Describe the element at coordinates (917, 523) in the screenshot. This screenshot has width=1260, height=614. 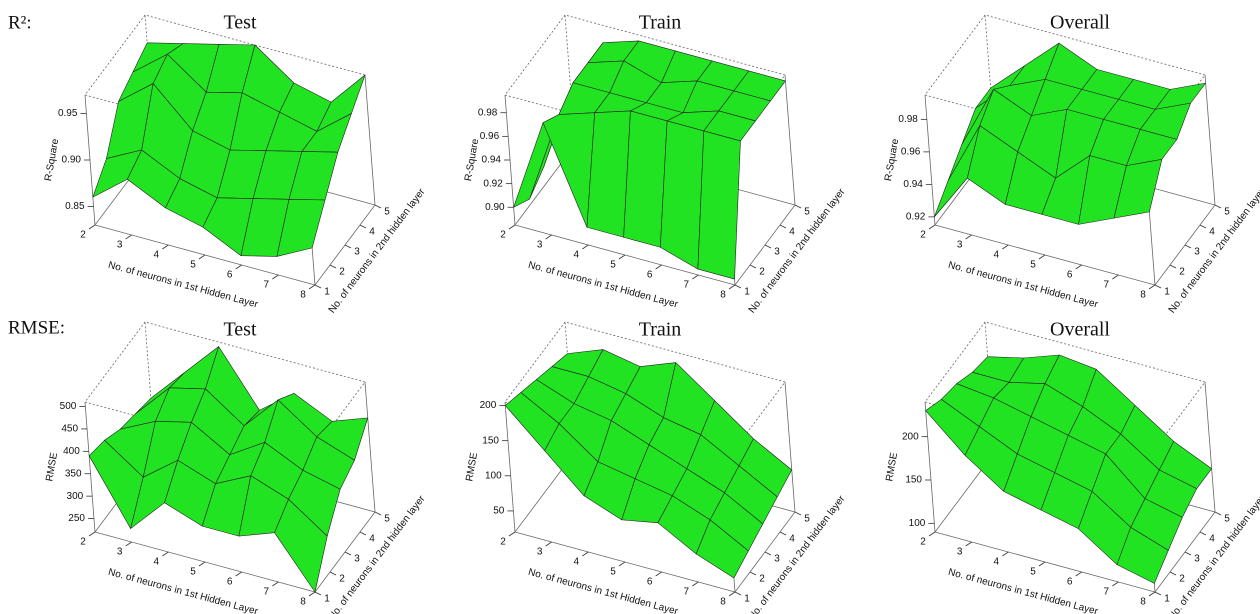
I see `z-tick-label: 100` at that location.